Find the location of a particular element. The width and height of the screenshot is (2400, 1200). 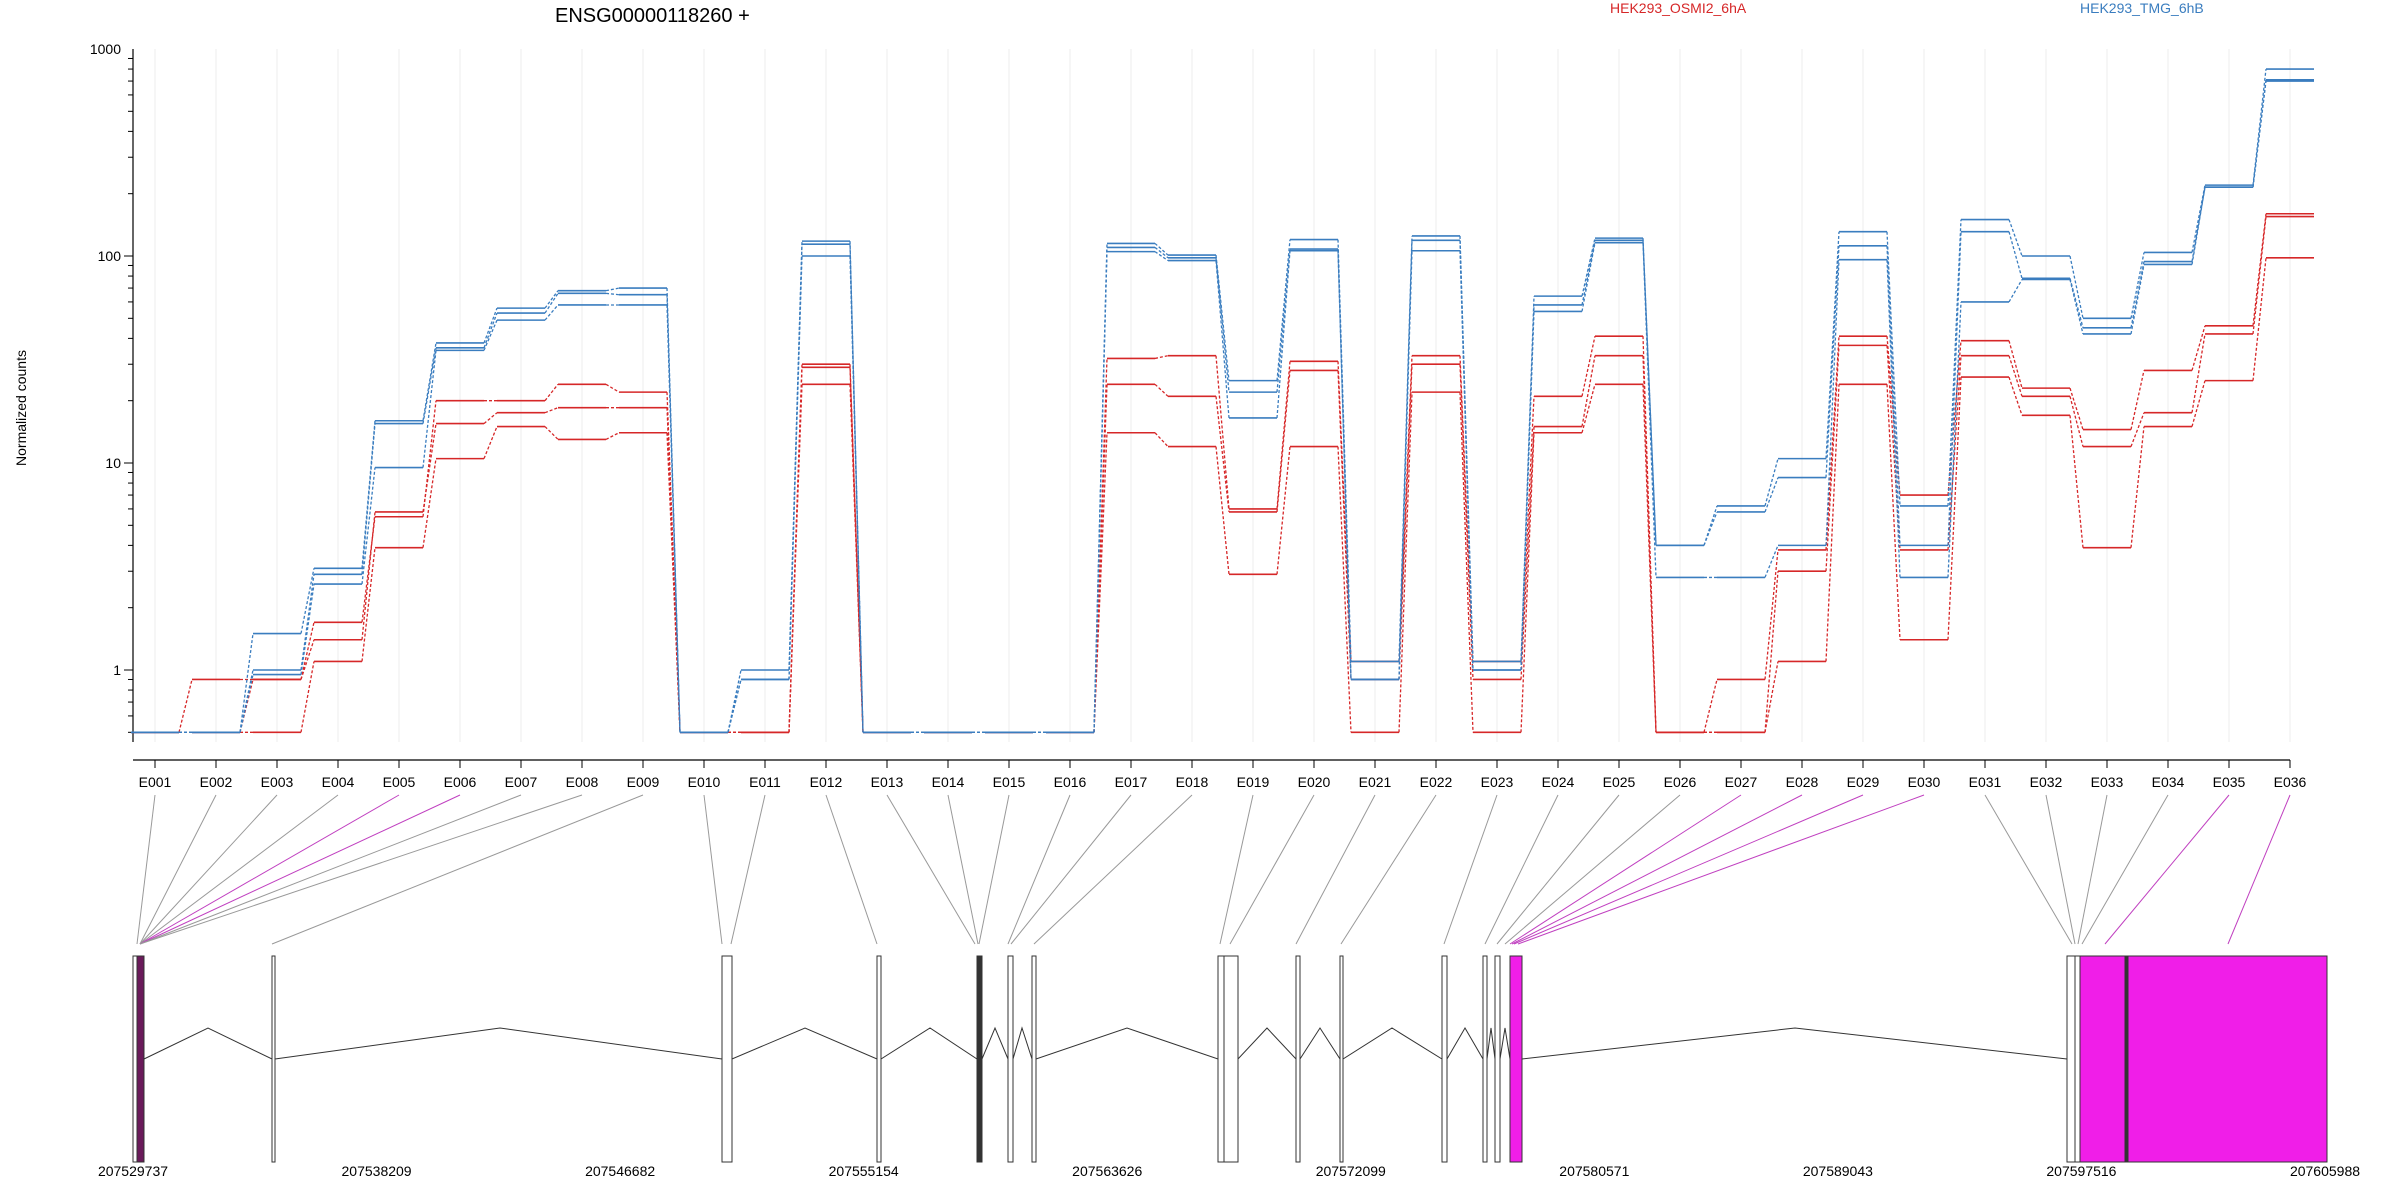

x-tick-label: E030 is located at coordinates (1924, 782).